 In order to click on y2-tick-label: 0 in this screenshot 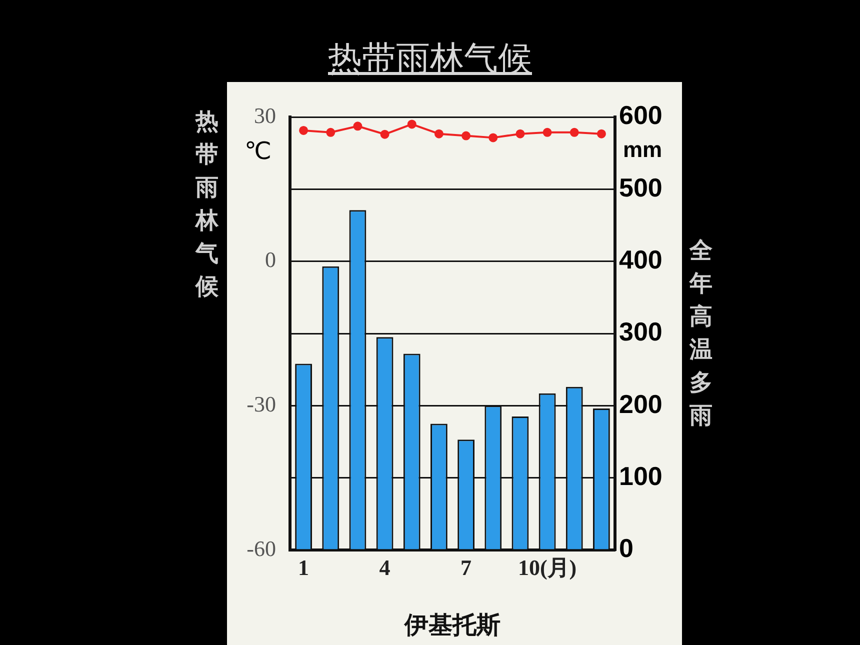, I will do `click(626, 548)`.